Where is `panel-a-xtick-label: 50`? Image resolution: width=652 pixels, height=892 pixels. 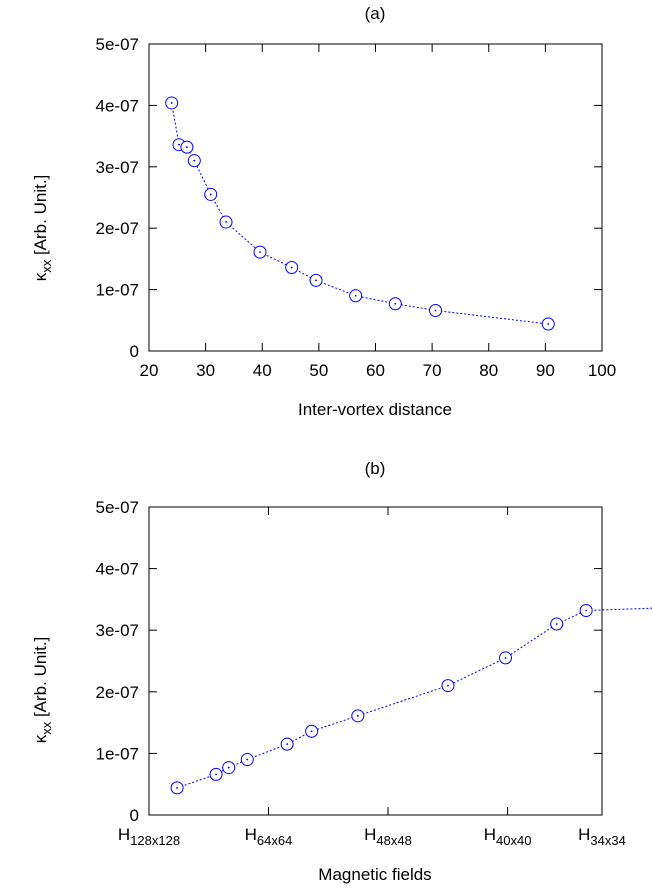 panel-a-xtick-label: 50 is located at coordinates (318, 370).